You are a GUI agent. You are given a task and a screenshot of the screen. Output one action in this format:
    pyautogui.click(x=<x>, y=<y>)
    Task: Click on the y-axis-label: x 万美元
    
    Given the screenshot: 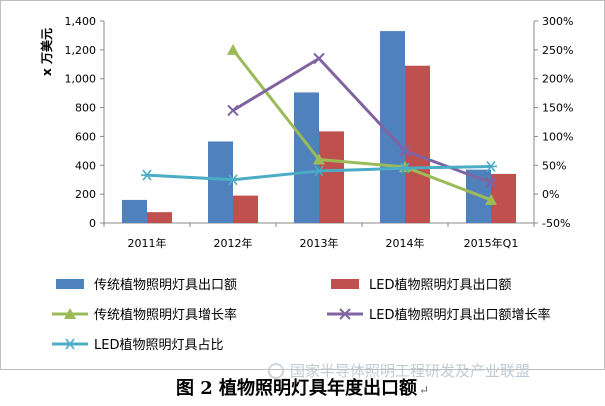 What is the action you would take?
    pyautogui.click(x=46, y=52)
    